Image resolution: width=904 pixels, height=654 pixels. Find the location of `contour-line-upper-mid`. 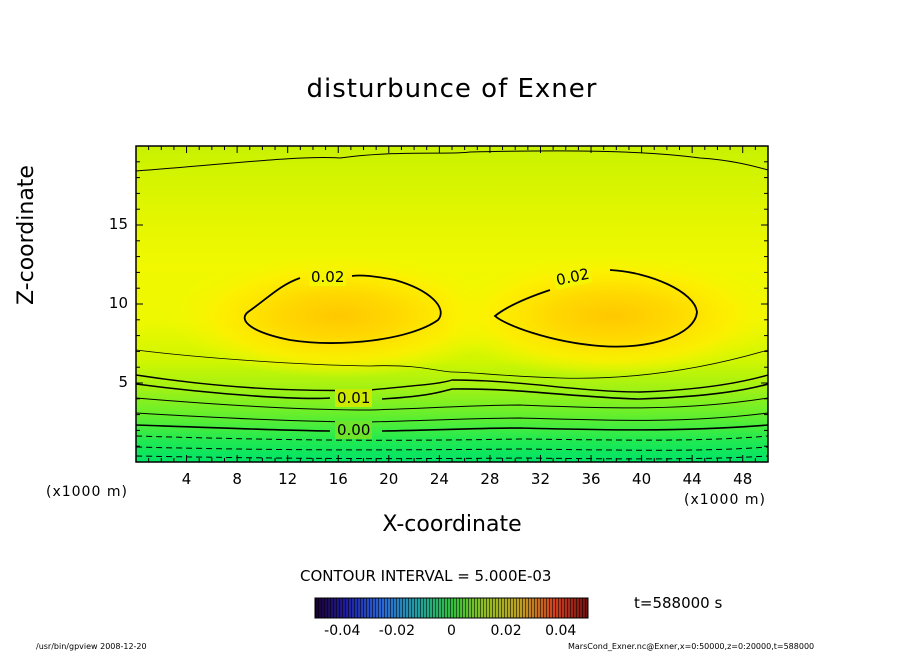

contour-line-upper-mid is located at coordinates (452, 364).